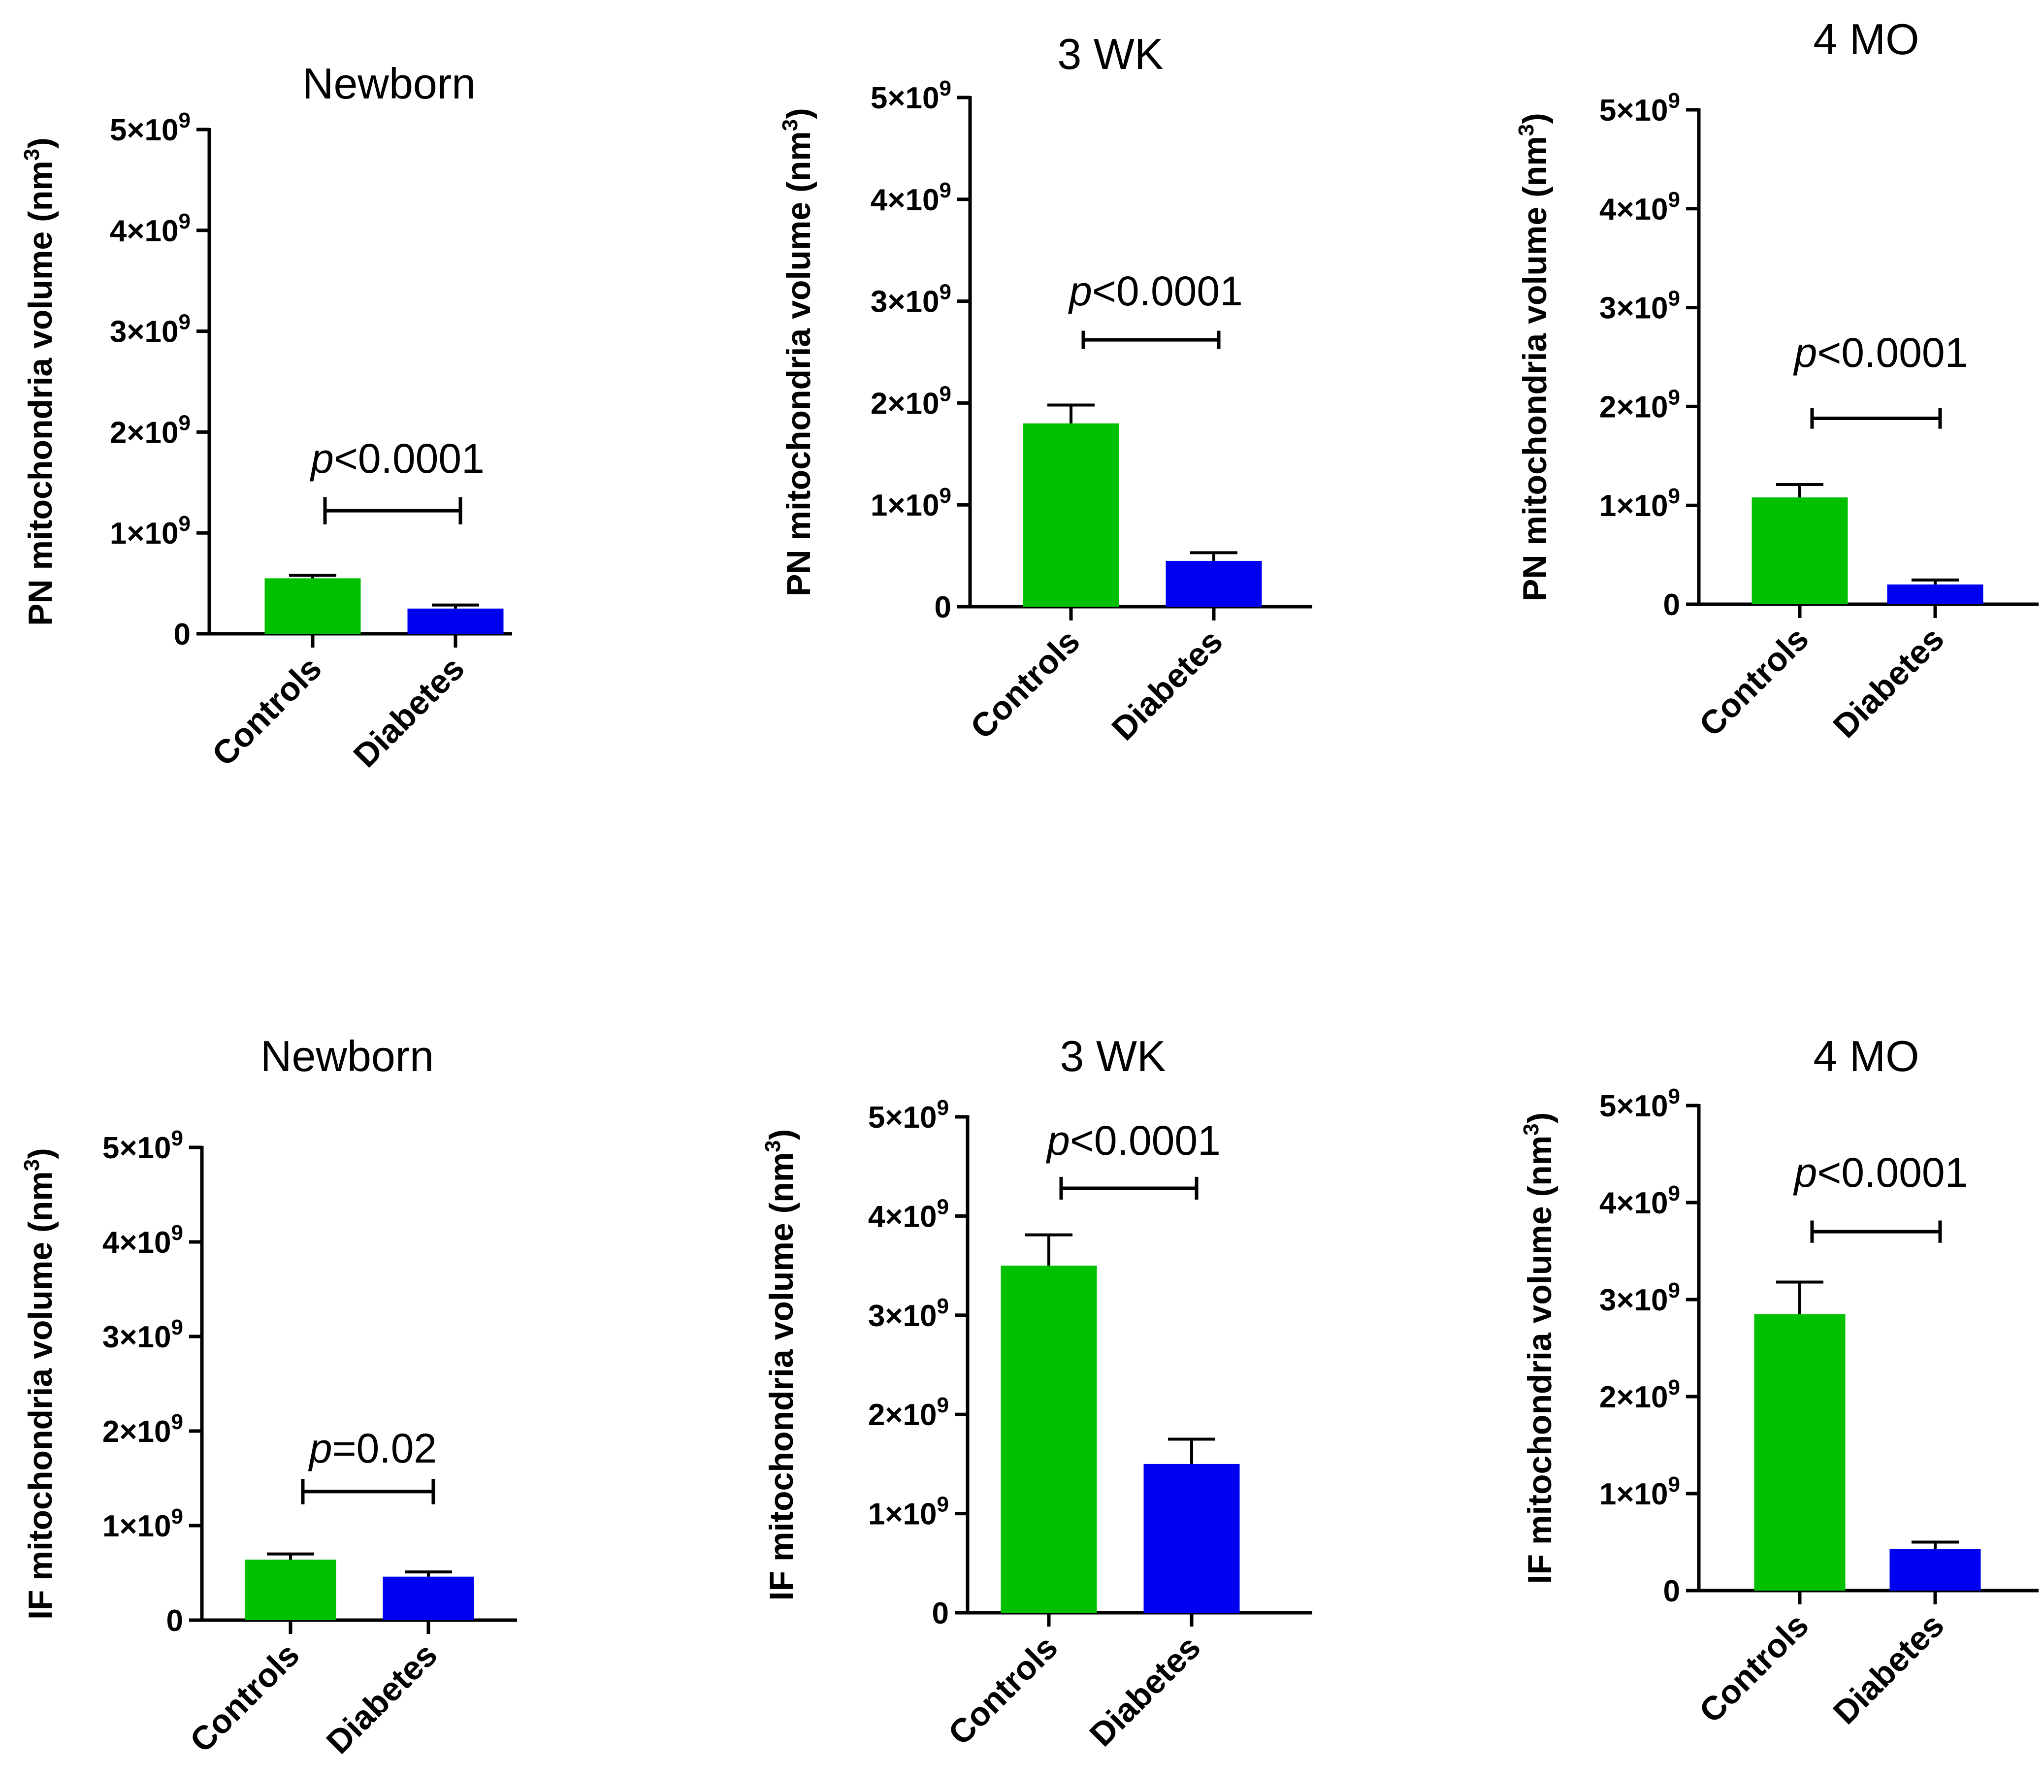  Describe the element at coordinates (1110, 54) in the screenshot. I see `chart-title: 3 WK` at that location.